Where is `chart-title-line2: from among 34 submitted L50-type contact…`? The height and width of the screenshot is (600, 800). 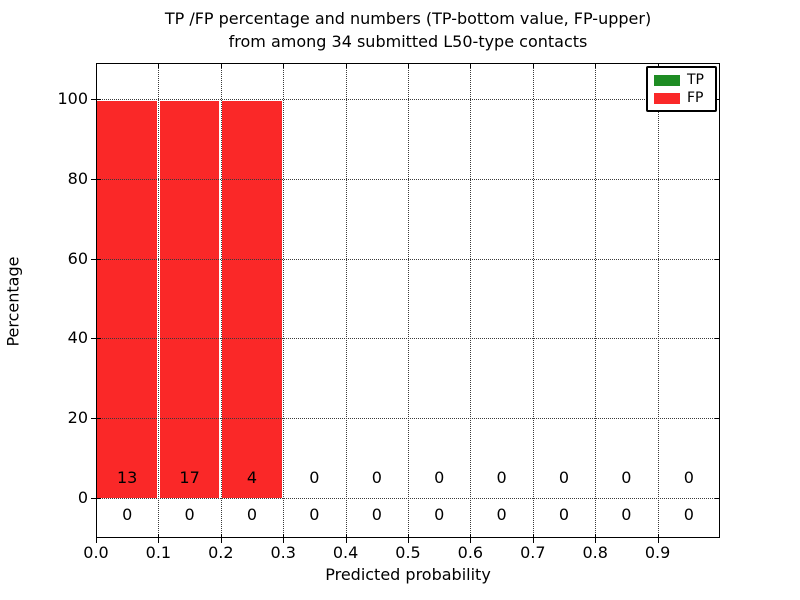 chart-title-line2: from among 34 submitted L50-type contact… is located at coordinates (408, 41).